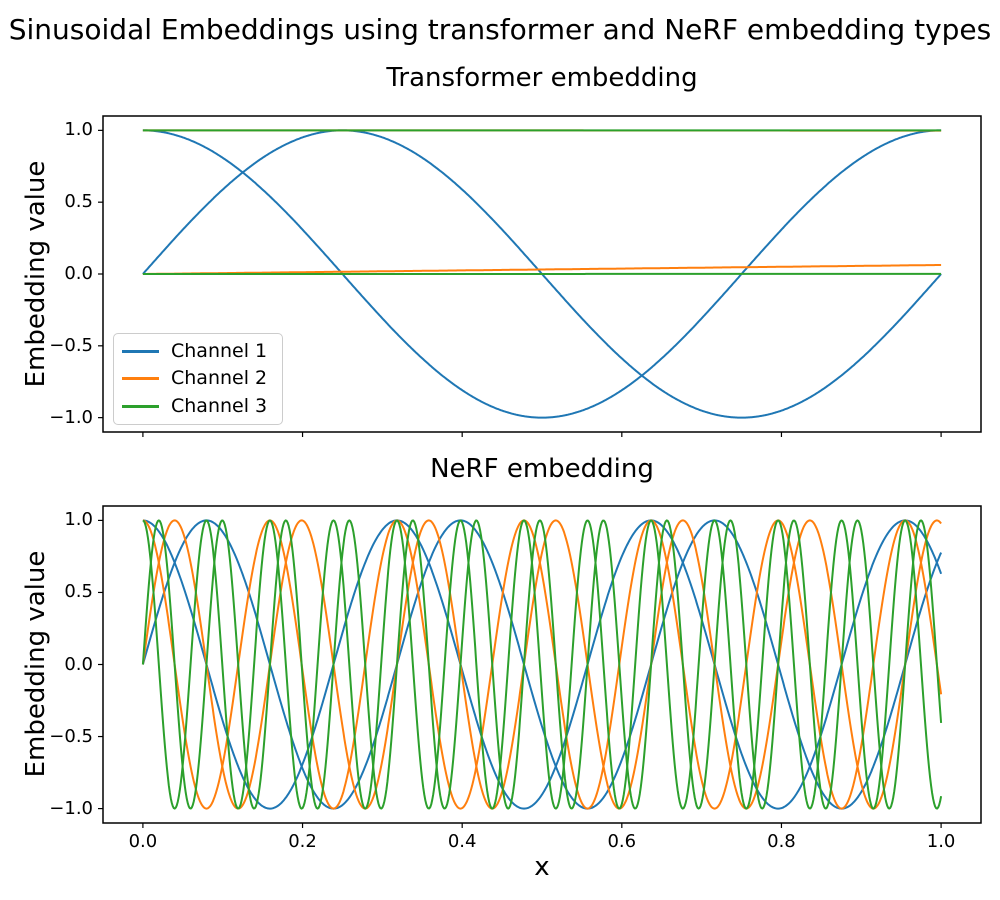 The image size is (1000, 900). Describe the element at coordinates (302, 841) in the screenshot. I see `x-tick-label: 0.2` at that location.